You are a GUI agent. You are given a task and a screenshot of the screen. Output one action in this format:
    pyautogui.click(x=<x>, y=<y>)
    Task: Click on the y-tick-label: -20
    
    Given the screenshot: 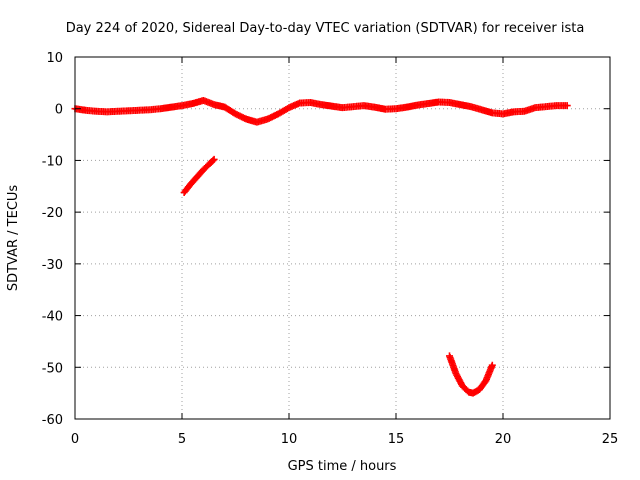 What is the action you would take?
    pyautogui.click(x=52, y=213)
    